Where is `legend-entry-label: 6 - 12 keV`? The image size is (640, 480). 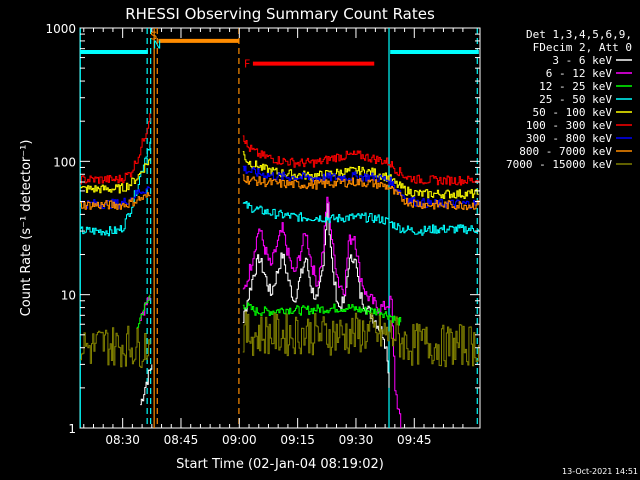
legend-entry-label: 6 - 12 keV is located at coordinates (579, 73).